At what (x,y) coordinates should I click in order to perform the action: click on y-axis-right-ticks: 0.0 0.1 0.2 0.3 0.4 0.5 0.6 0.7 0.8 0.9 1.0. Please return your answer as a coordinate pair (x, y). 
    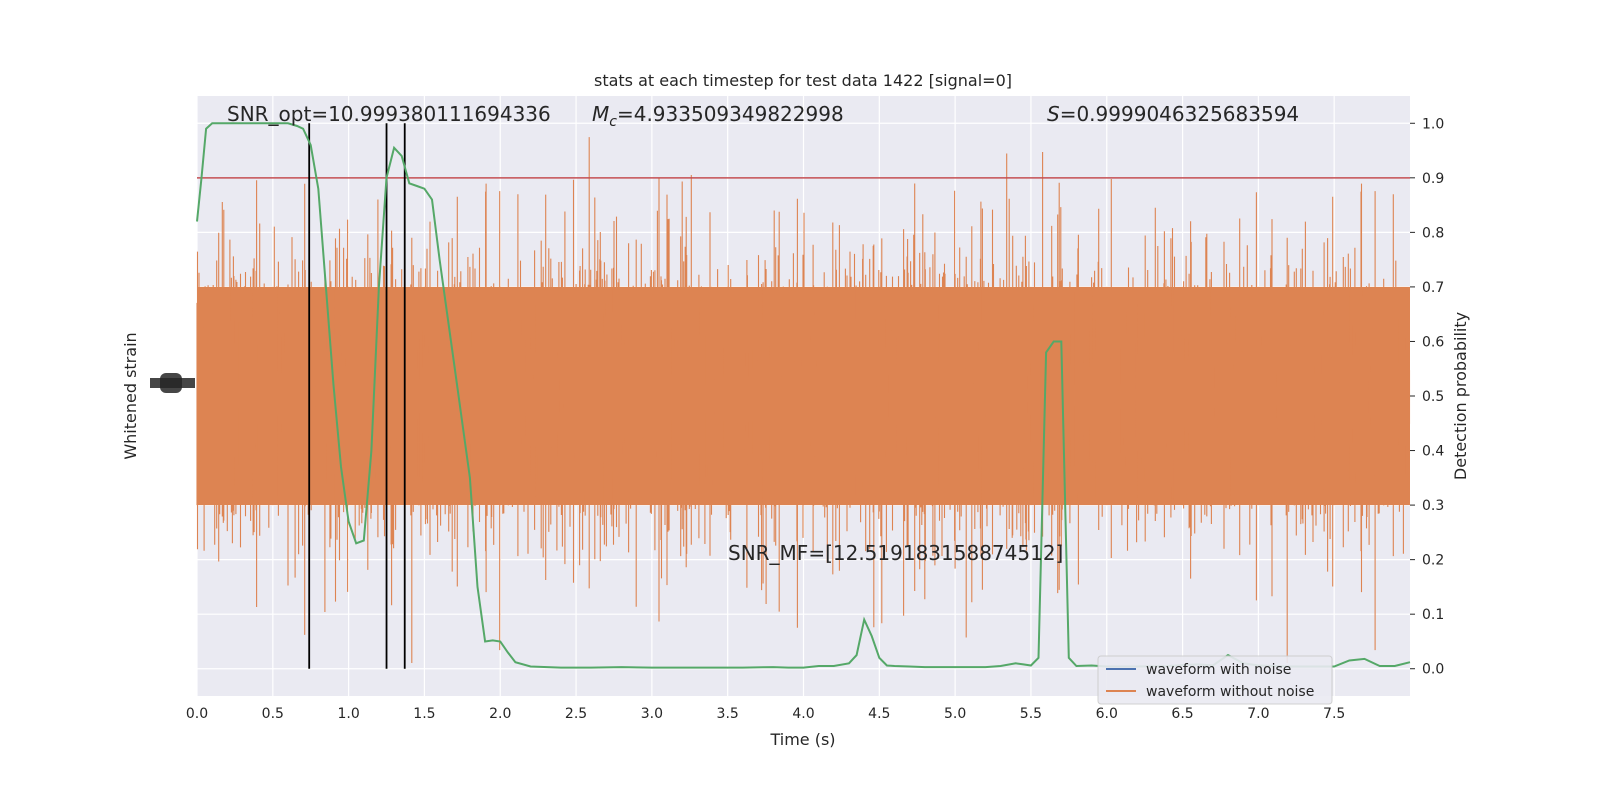
    Looking at the image, I should click on (1427, 397).